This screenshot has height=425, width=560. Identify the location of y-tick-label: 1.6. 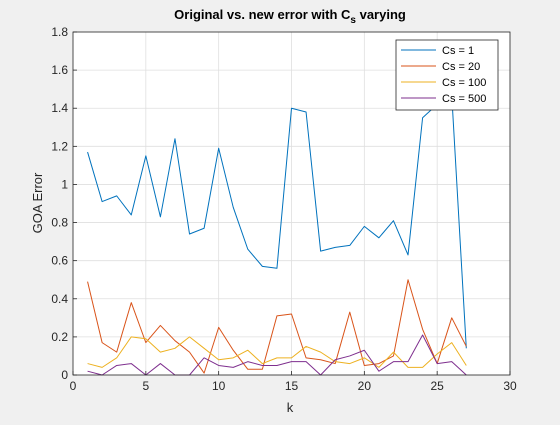
(59, 70).